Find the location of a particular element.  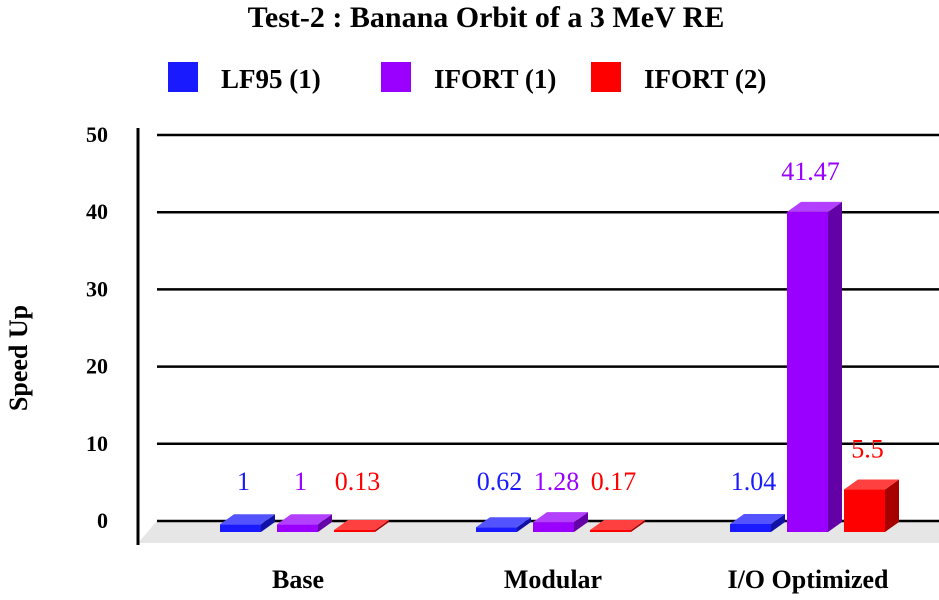

y-tick-label: 10 is located at coordinates (97, 443).